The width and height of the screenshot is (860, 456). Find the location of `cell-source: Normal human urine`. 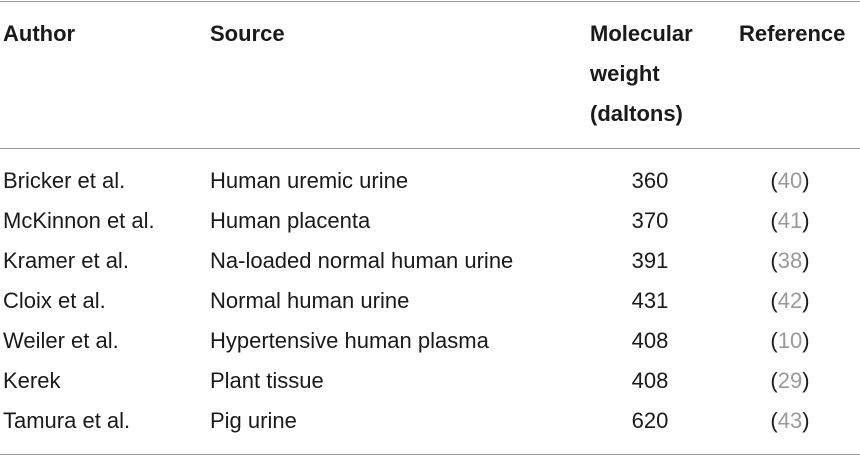

cell-source: Normal human urine is located at coordinates (310, 300).